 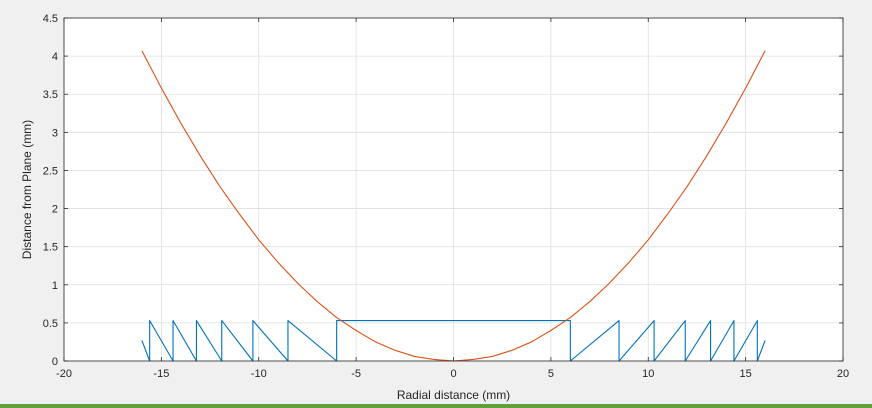 What do you see at coordinates (843, 374) in the screenshot?
I see `x-tick-label: 20` at bounding box center [843, 374].